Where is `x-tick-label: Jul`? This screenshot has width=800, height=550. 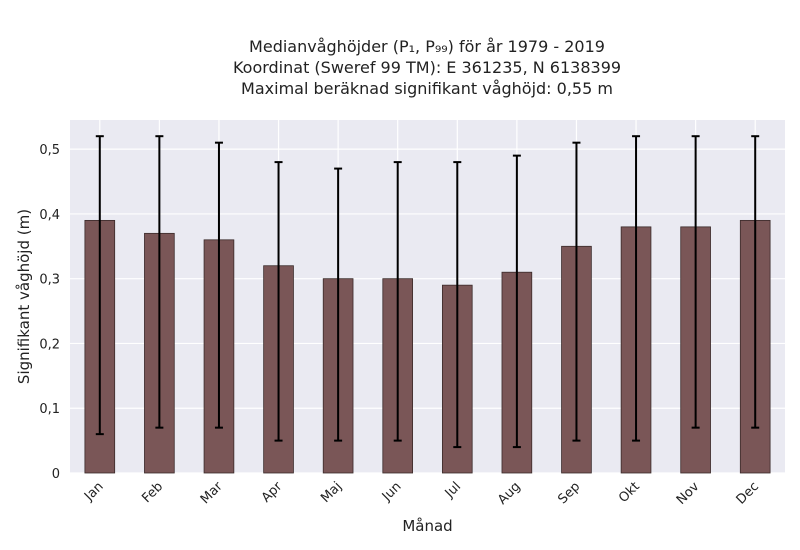 x-tick-label: Jul is located at coordinates (453, 490).